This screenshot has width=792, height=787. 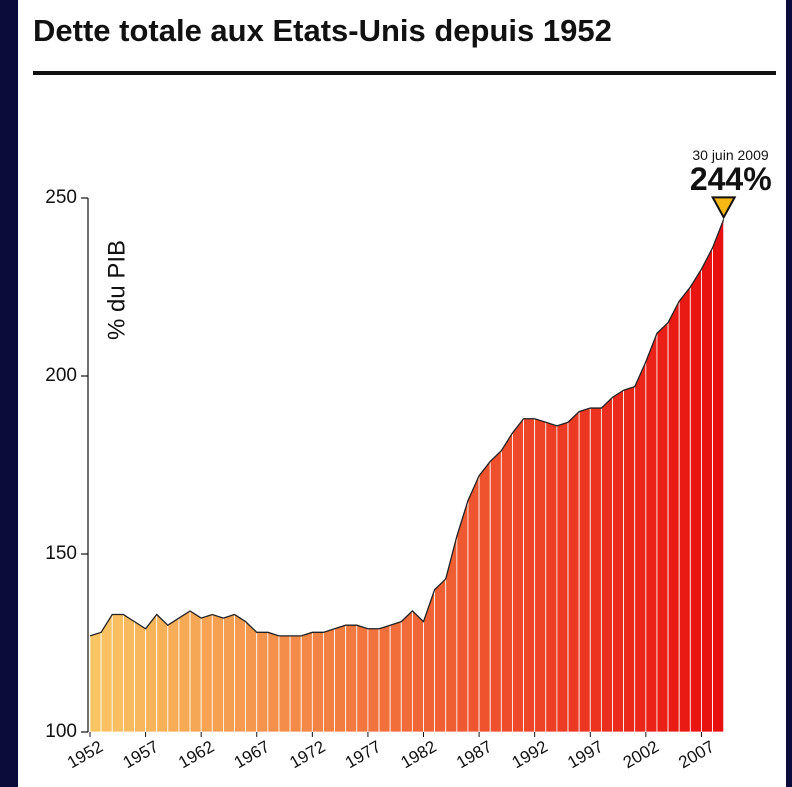 I want to click on y-tick-label: 100, so click(x=61, y=731).